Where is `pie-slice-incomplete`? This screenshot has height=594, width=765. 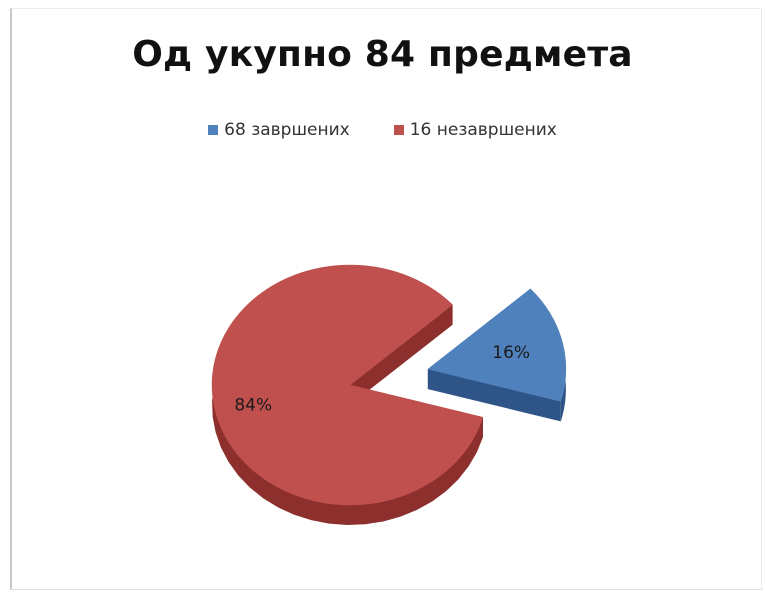
pie-slice-incomplete is located at coordinates (347, 385).